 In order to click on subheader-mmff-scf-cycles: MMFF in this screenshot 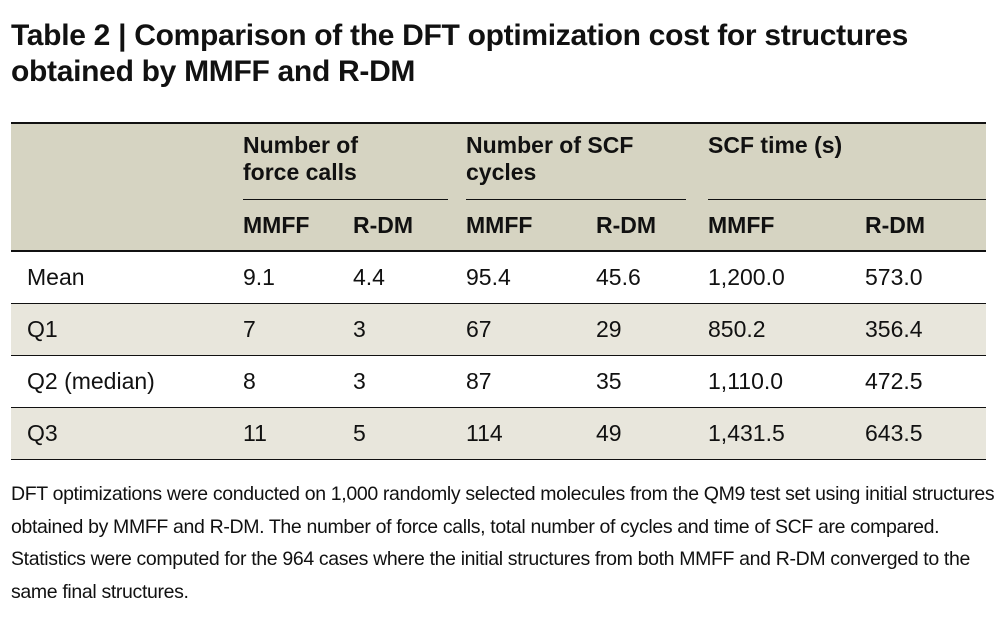, I will do `click(499, 224)`.